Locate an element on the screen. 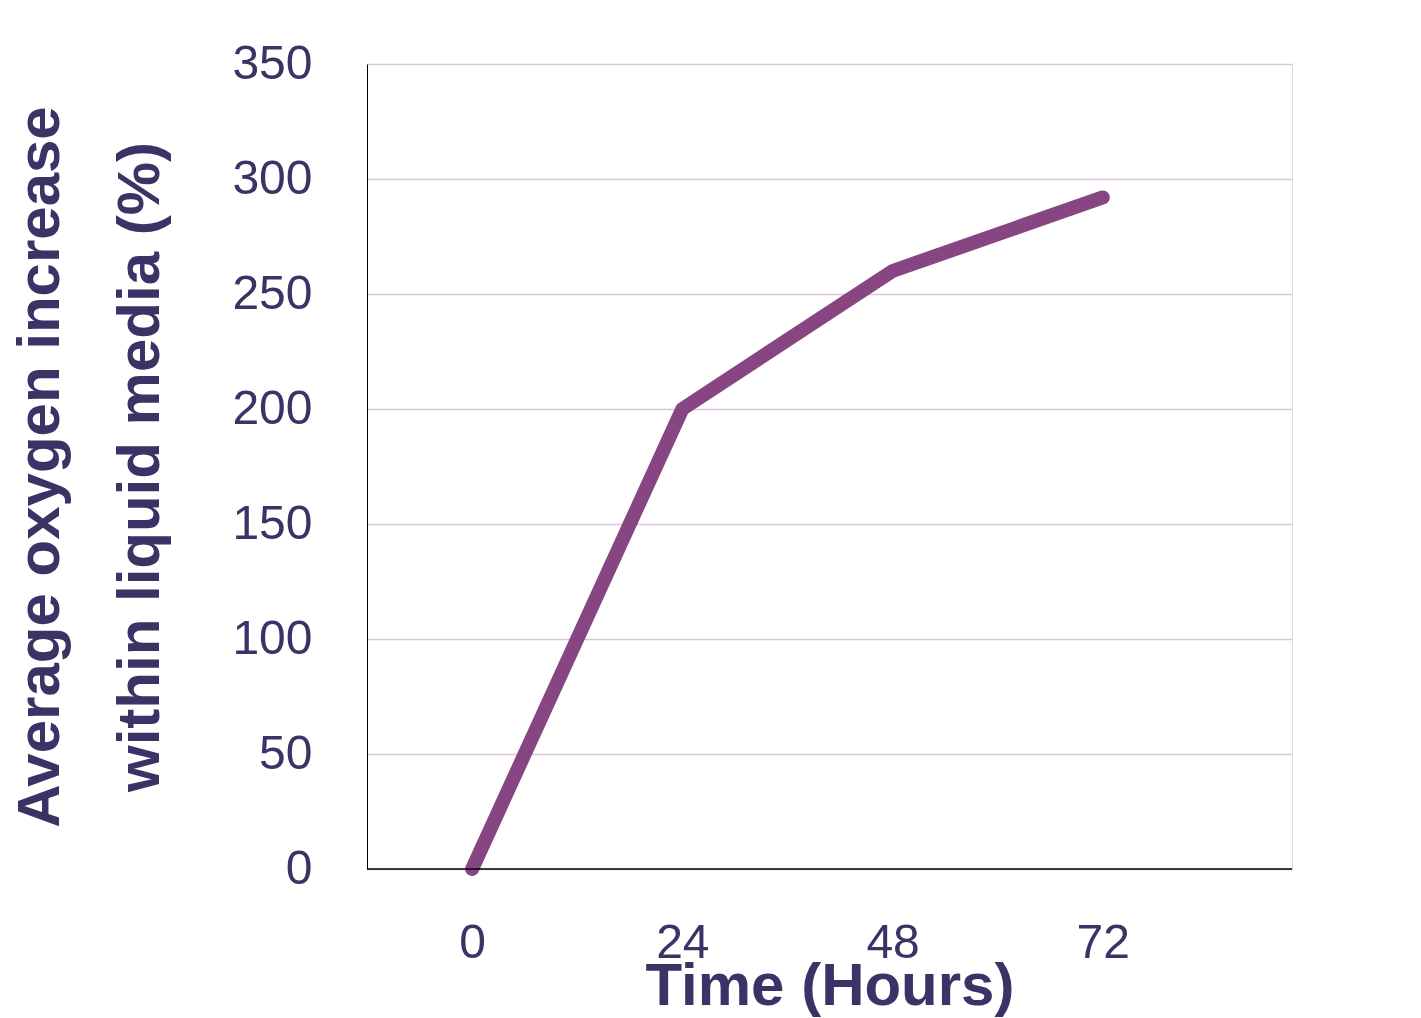  y-tick-label: 0 is located at coordinates (299, 867).